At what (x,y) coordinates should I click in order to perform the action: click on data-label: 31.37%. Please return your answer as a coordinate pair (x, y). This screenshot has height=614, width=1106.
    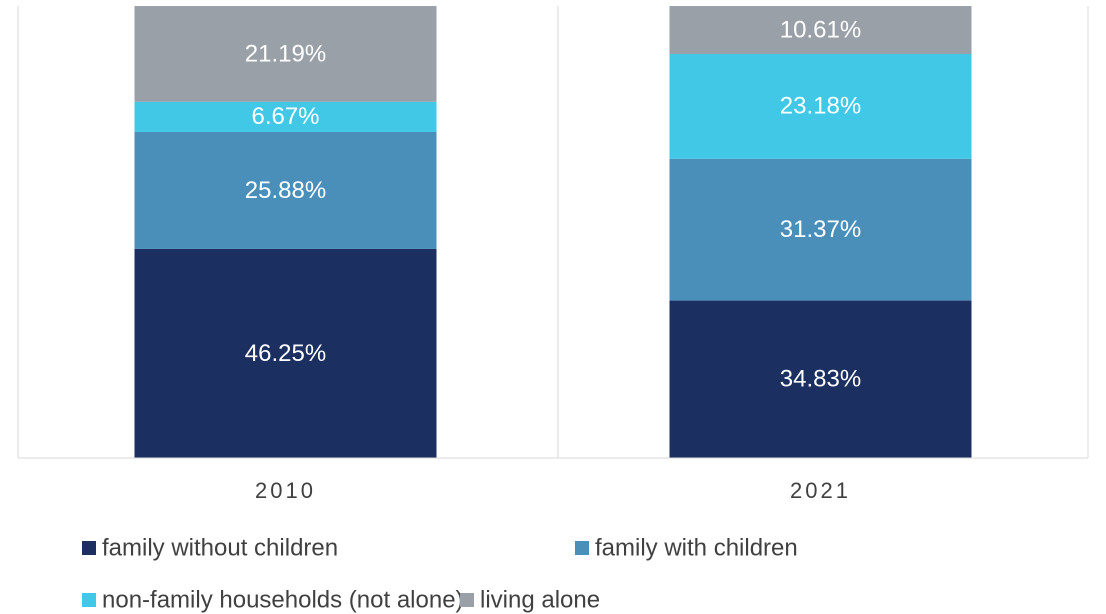
    Looking at the image, I should click on (820, 229).